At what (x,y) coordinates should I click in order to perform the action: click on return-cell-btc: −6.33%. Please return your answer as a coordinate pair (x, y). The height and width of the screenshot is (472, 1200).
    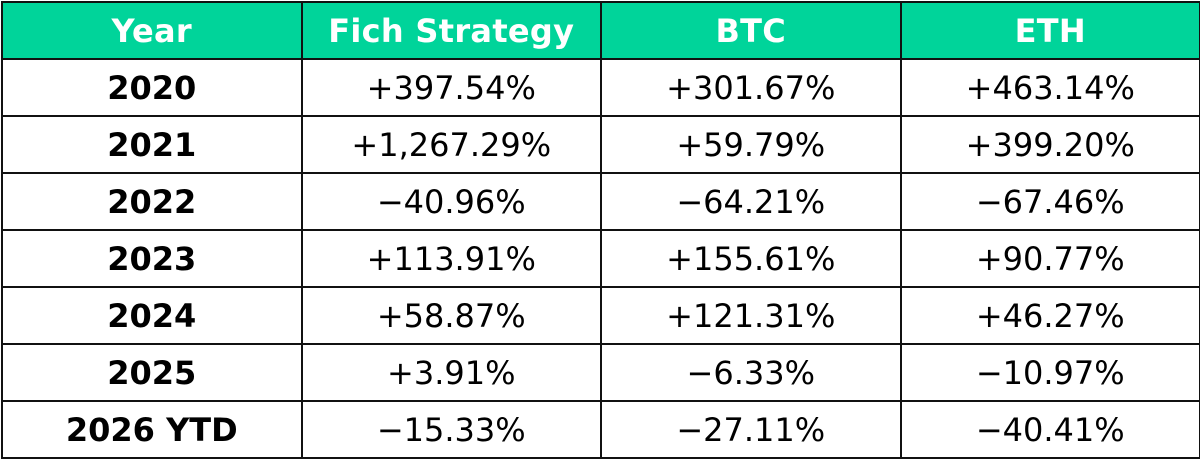
    Looking at the image, I should click on (751, 372).